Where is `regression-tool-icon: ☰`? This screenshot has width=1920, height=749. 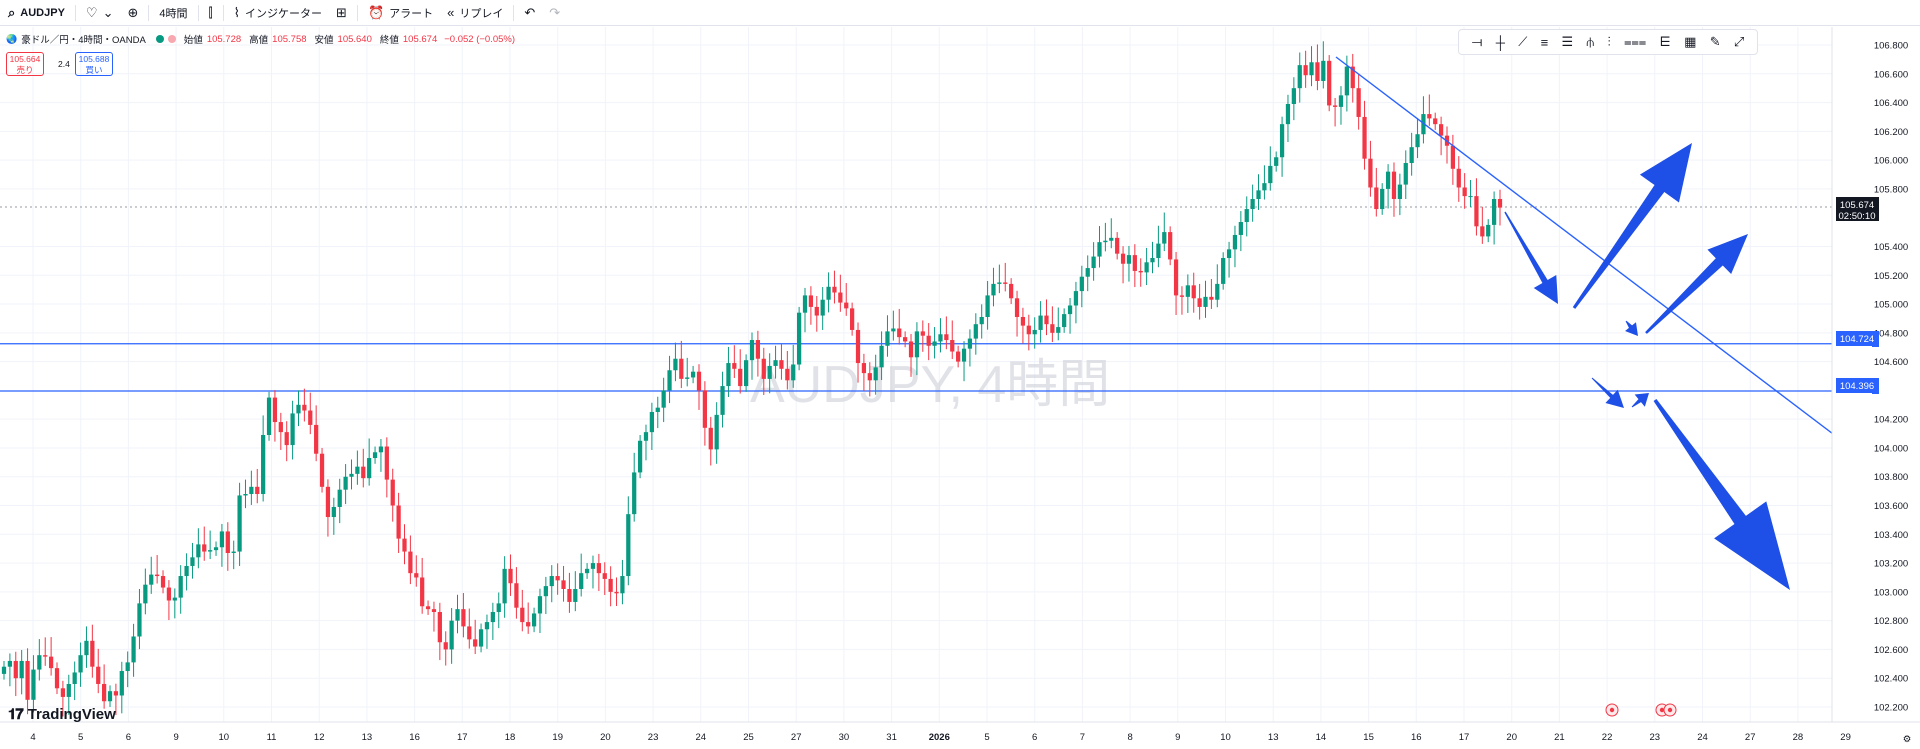
regression-tool-icon: ☰ is located at coordinates (1567, 41).